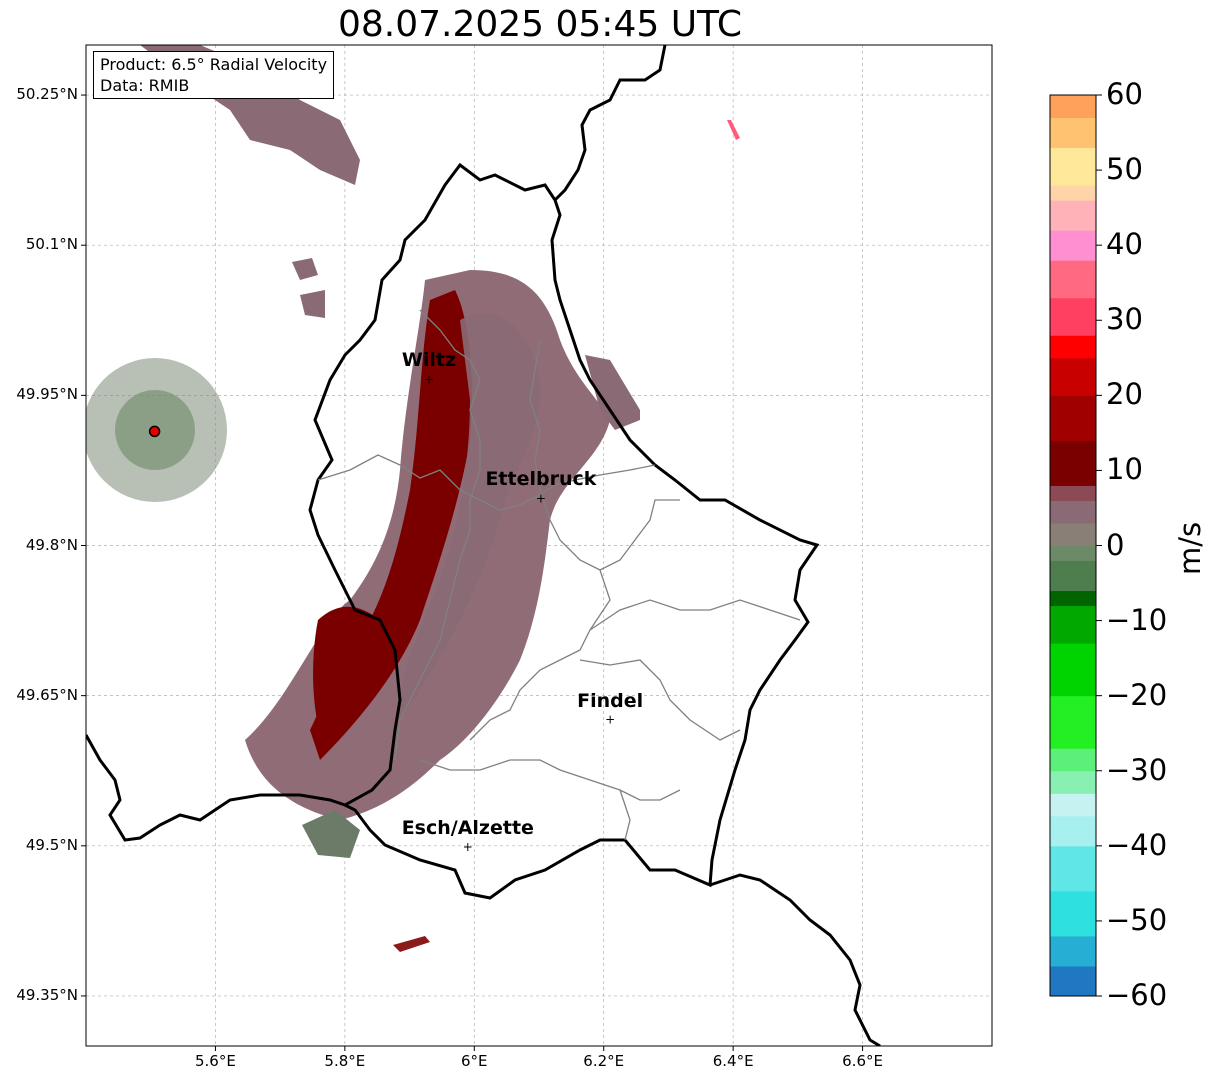  What do you see at coordinates (216, 788) in the screenshot?
I see `border-france` at bounding box center [216, 788].